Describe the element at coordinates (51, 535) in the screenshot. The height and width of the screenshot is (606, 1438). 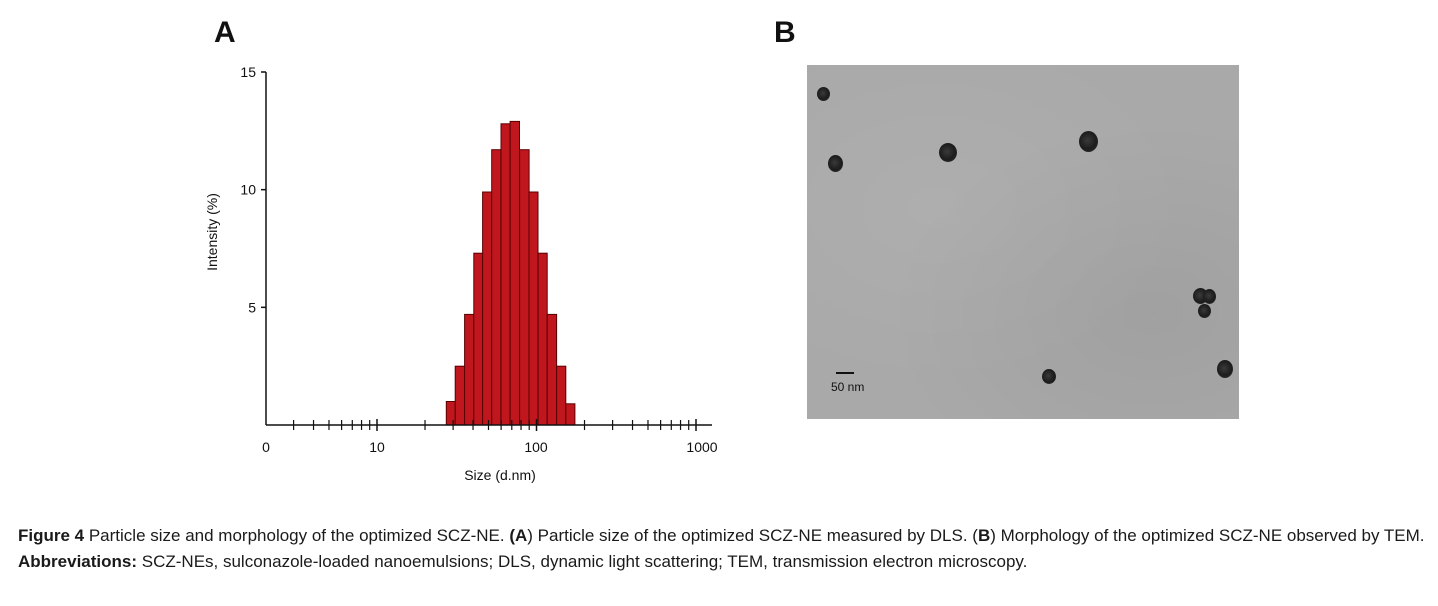
I see `figure-label: Figure 4` at that location.